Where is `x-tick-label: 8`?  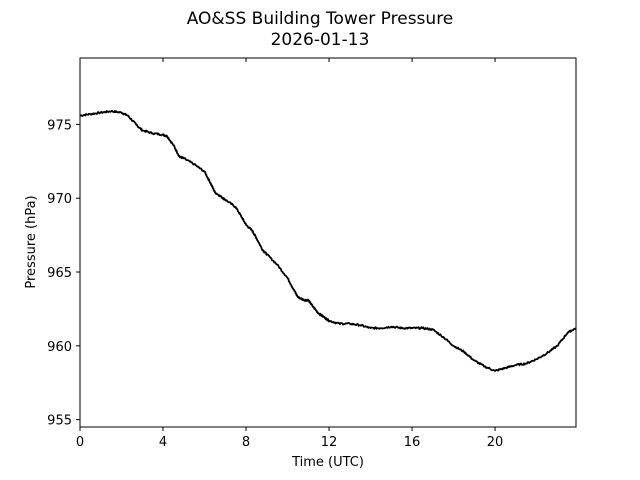
x-tick-label: 8 is located at coordinates (246, 442).